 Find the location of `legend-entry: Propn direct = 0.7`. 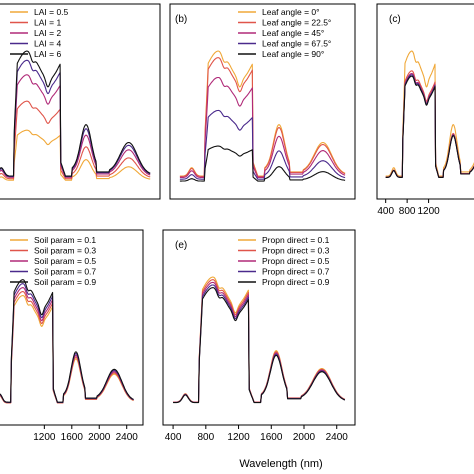

legend-entry: Propn direct = 0.7 is located at coordinates (296, 272).